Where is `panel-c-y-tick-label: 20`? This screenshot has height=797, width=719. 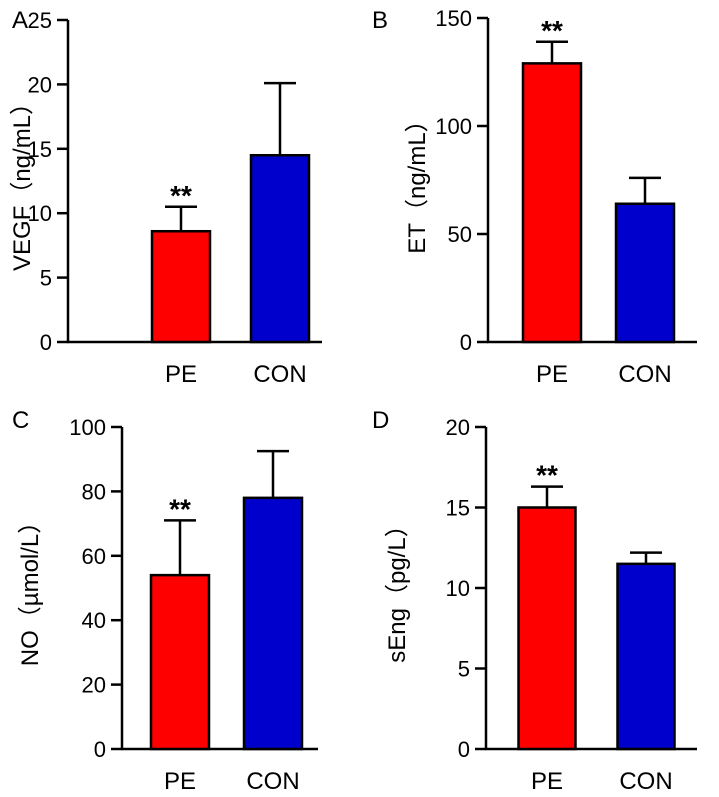
panel-c-y-tick-label: 20 is located at coordinates (94, 685).